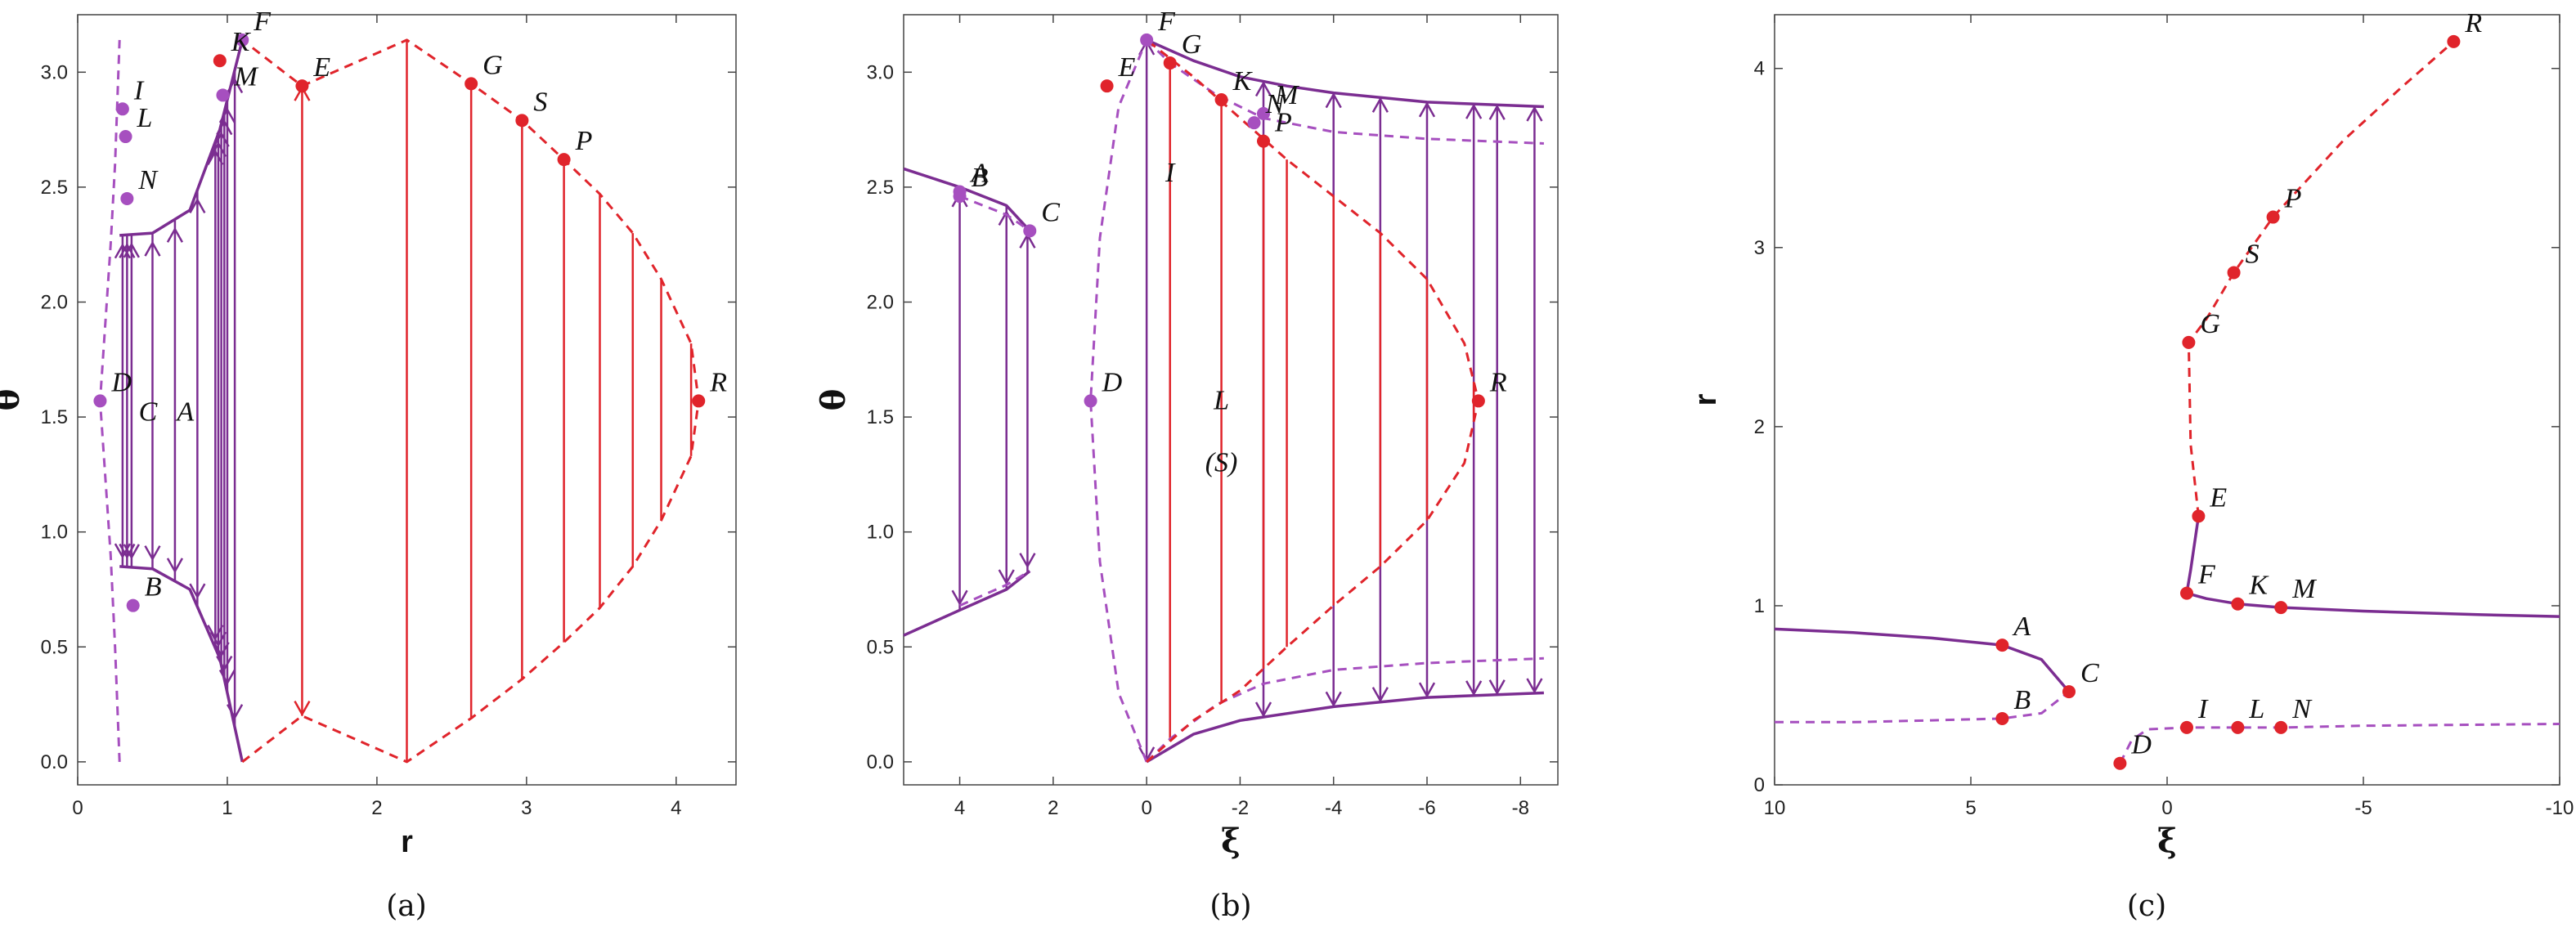 Image resolution: width=2576 pixels, height=932 pixels. What do you see at coordinates (1759, 785) in the screenshot?
I see `y-tick-label: 0` at bounding box center [1759, 785].